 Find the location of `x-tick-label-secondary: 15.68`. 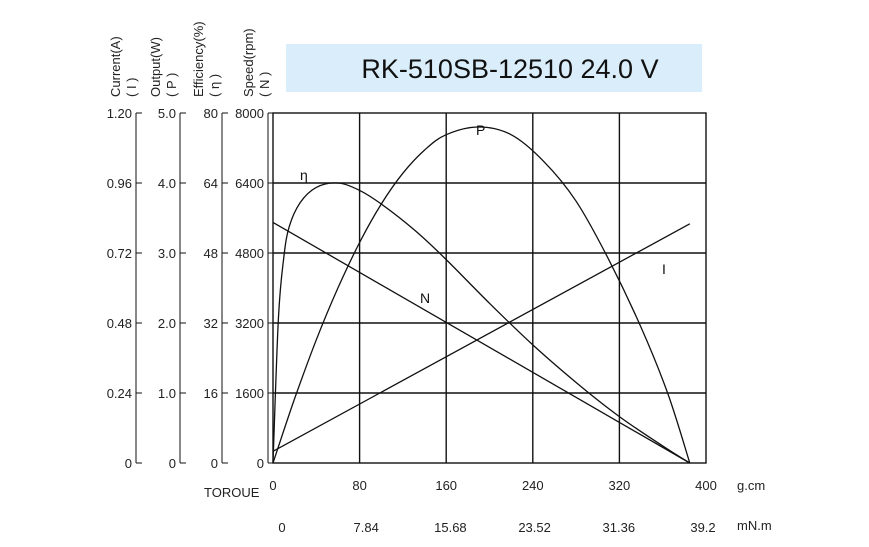

x-tick-label-secondary: 15.68 is located at coordinates (450, 527).